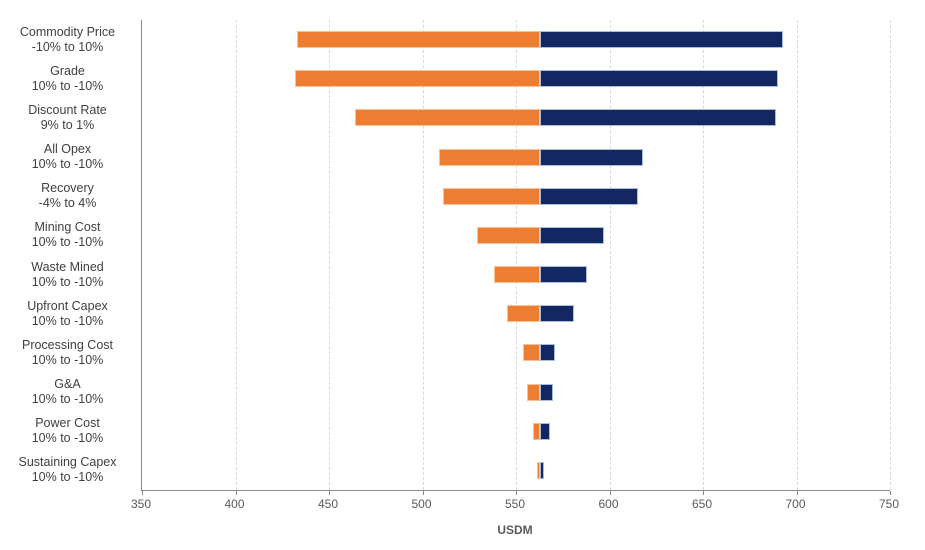  What do you see at coordinates (67, 305) in the screenshot?
I see `category-name: Upfront Capex` at bounding box center [67, 305].